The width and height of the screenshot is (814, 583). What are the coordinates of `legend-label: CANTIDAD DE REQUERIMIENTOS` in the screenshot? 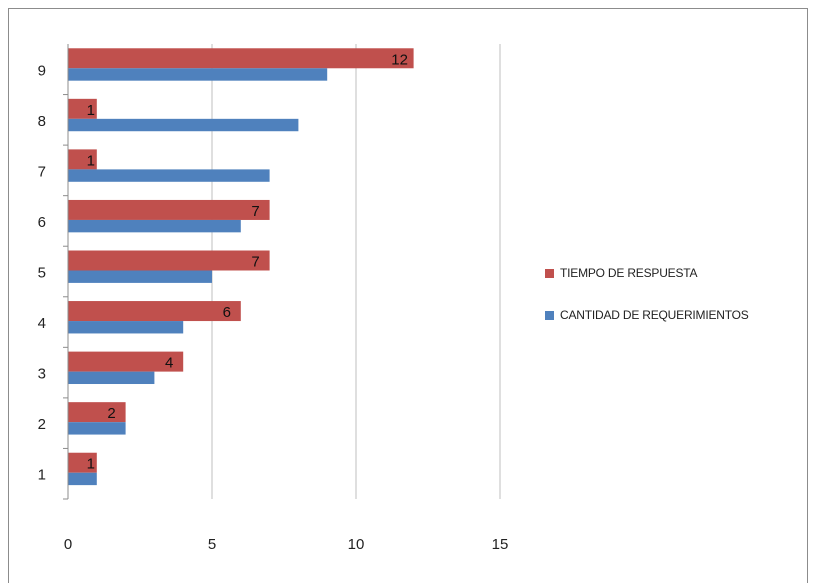 It's located at (654, 315).